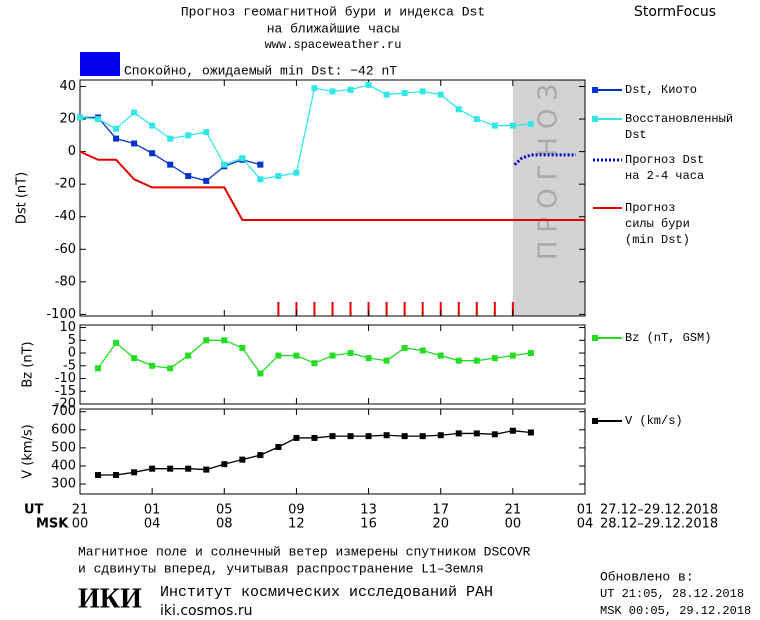  What do you see at coordinates (28, 364) in the screenshot?
I see `y-axis-title: Bz (nT)` at bounding box center [28, 364].